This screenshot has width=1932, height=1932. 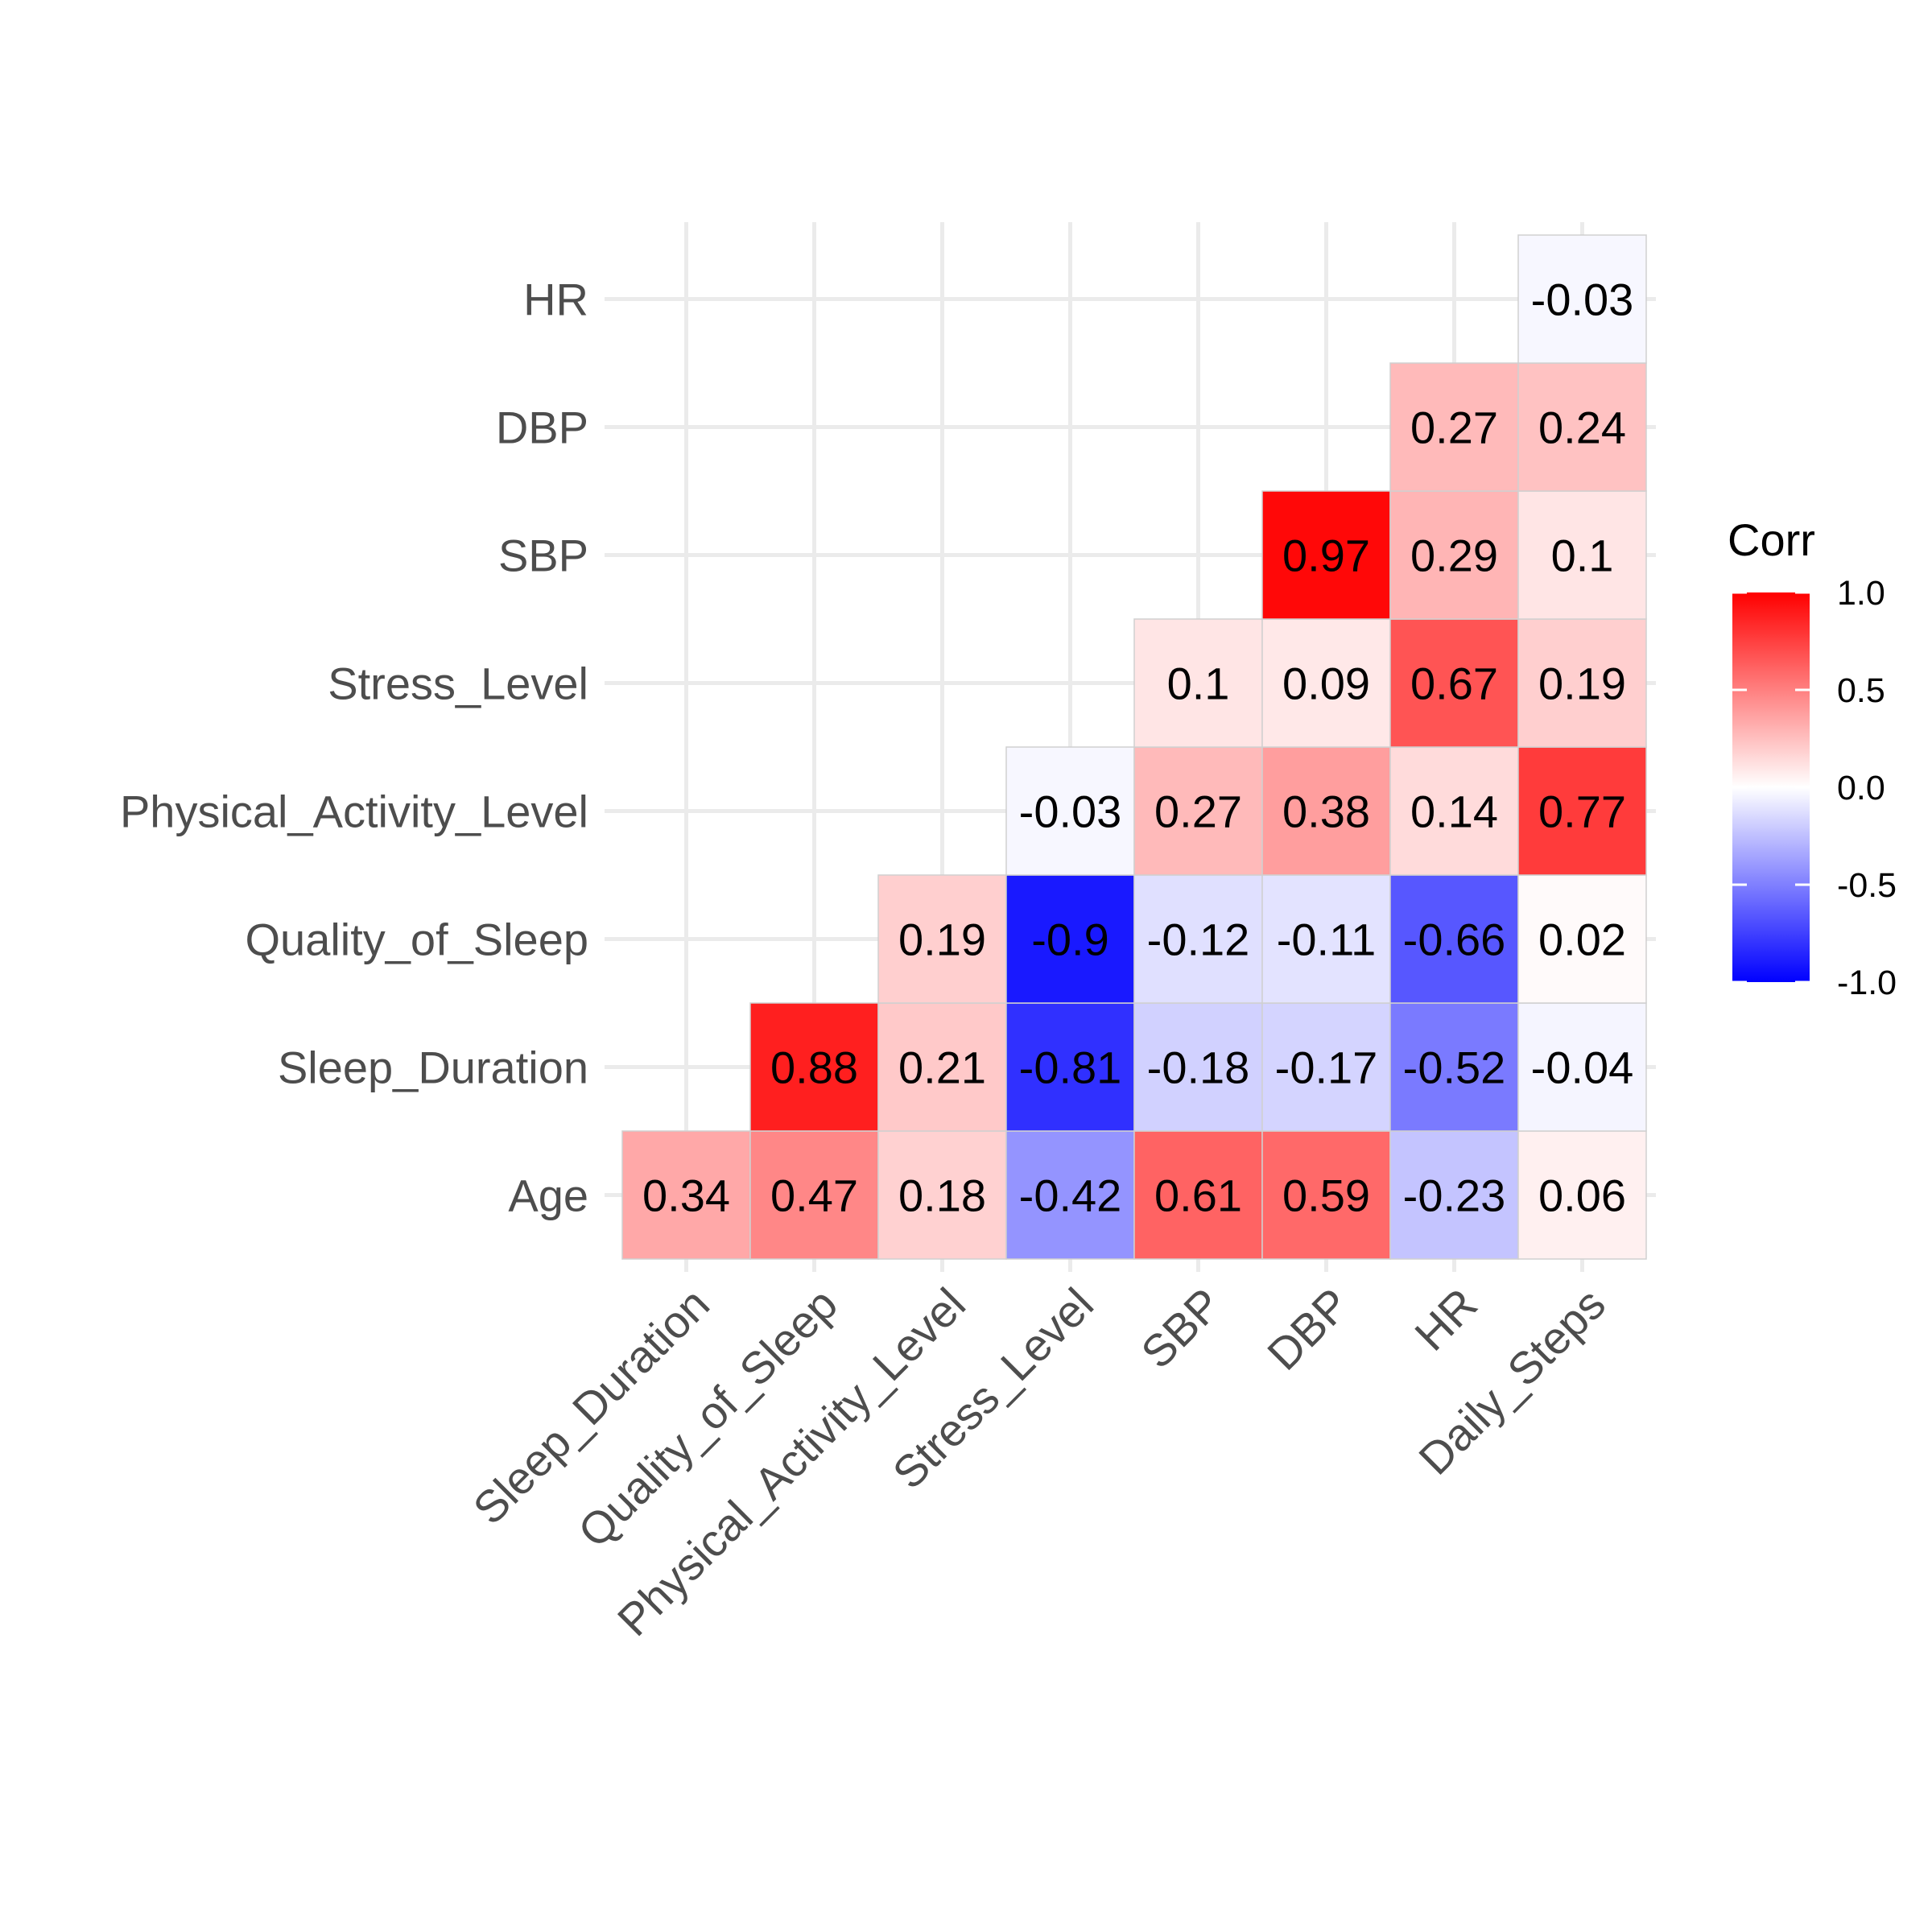 I want to click on y-tick-label: SBP, so click(x=543, y=555).